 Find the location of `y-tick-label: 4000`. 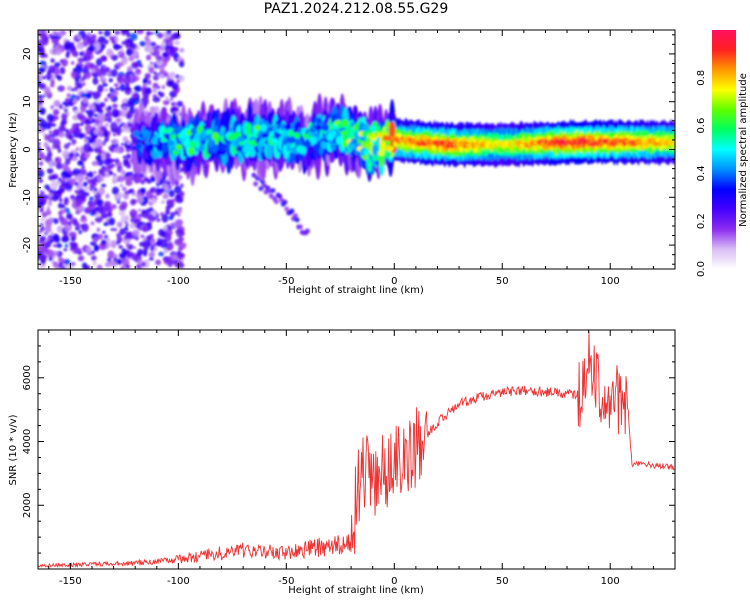

y-tick-label: 4000 is located at coordinates (27, 441).